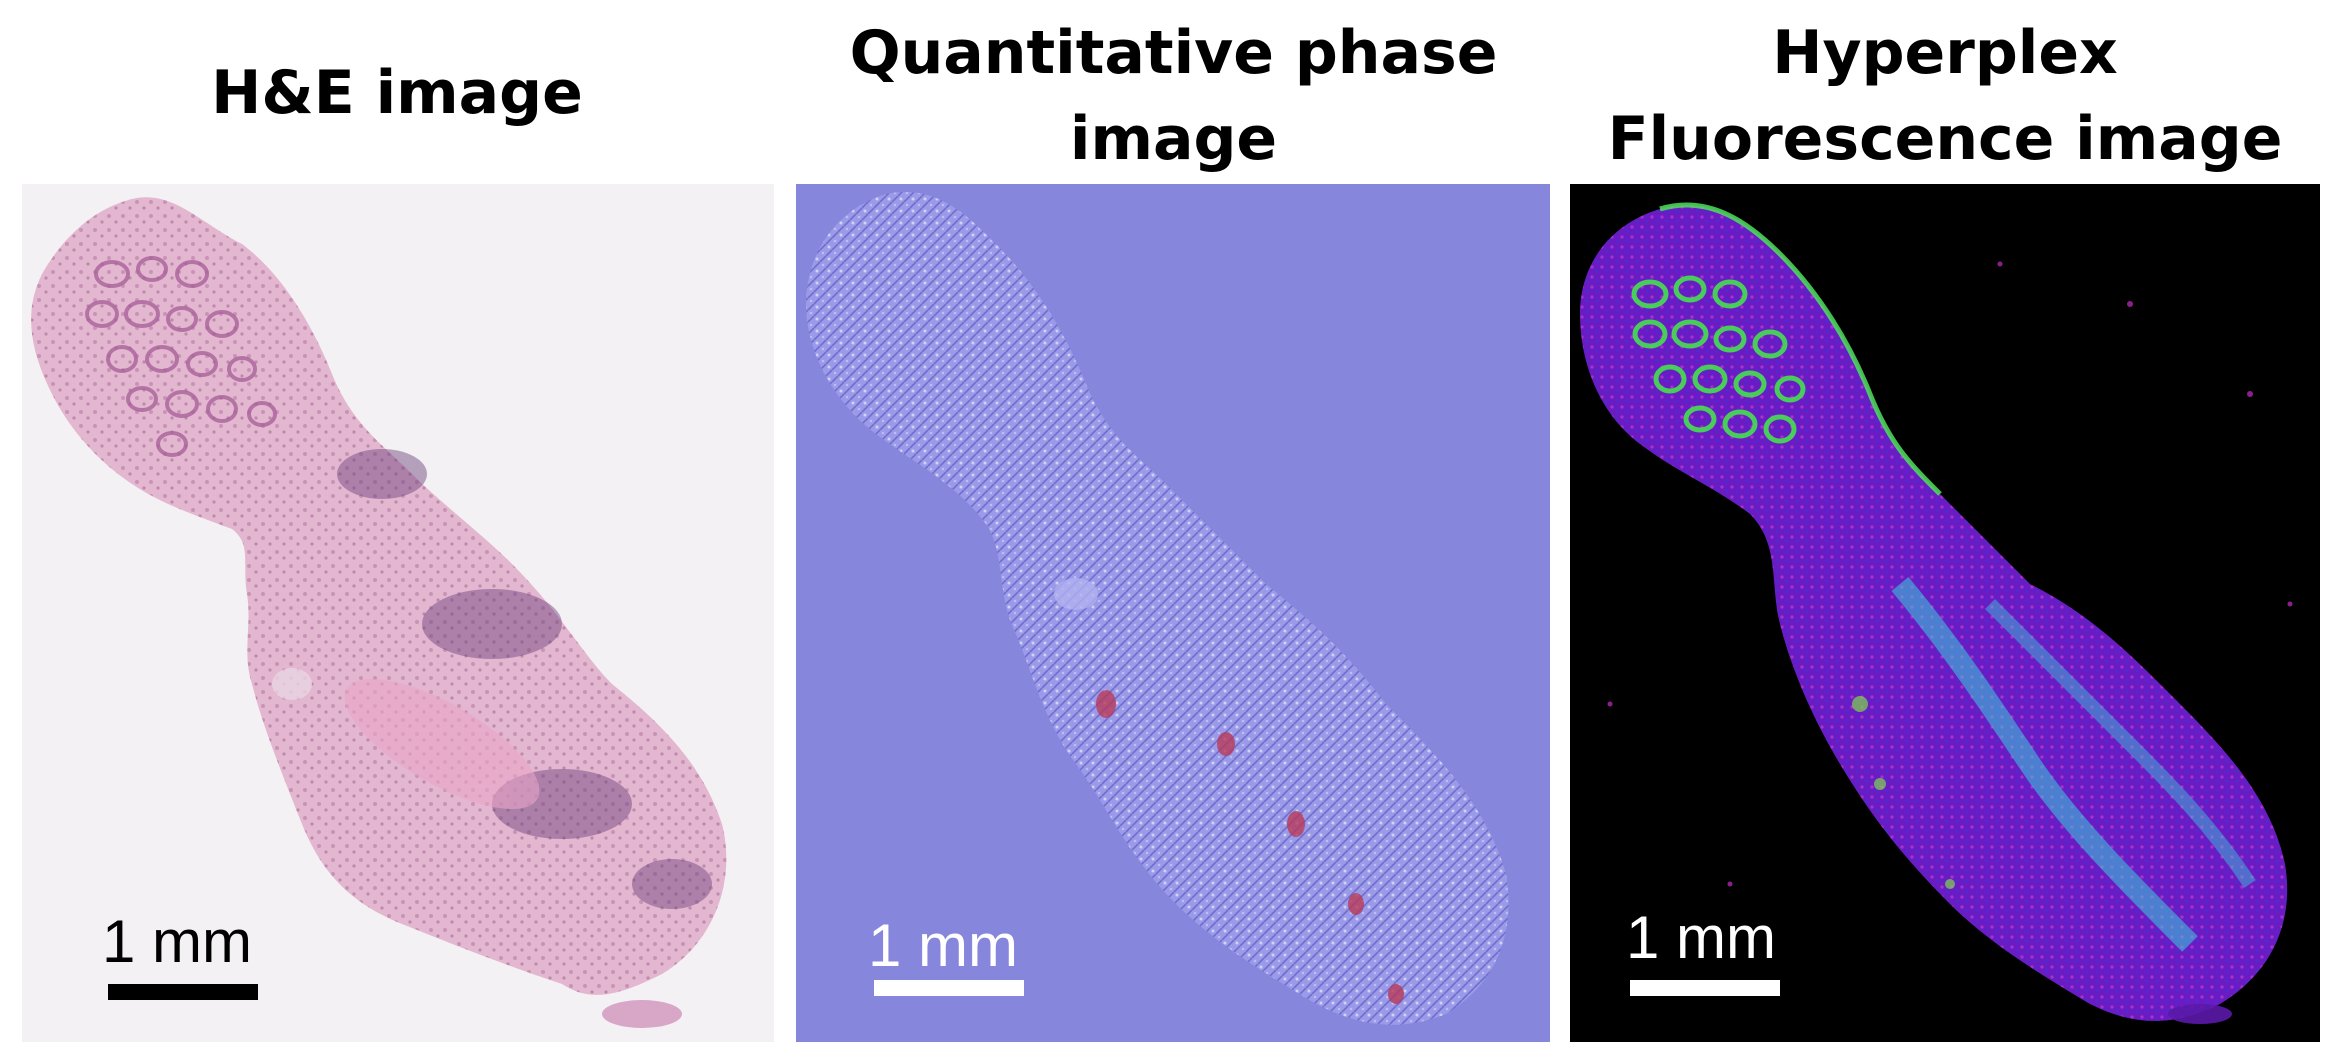 Image resolution: width=2331 pixels, height=1056 pixels. Describe the element at coordinates (642, 1014) in the screenshot. I see `he-fragment` at that location.